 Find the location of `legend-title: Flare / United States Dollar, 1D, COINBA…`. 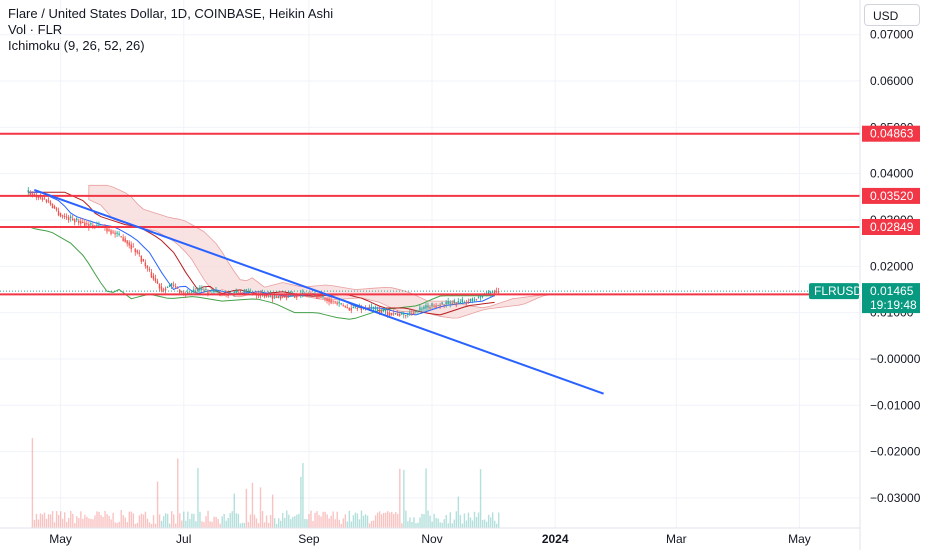

legend-title: Flare / United States Dollar, 1D, COINBA… is located at coordinates (171, 13).